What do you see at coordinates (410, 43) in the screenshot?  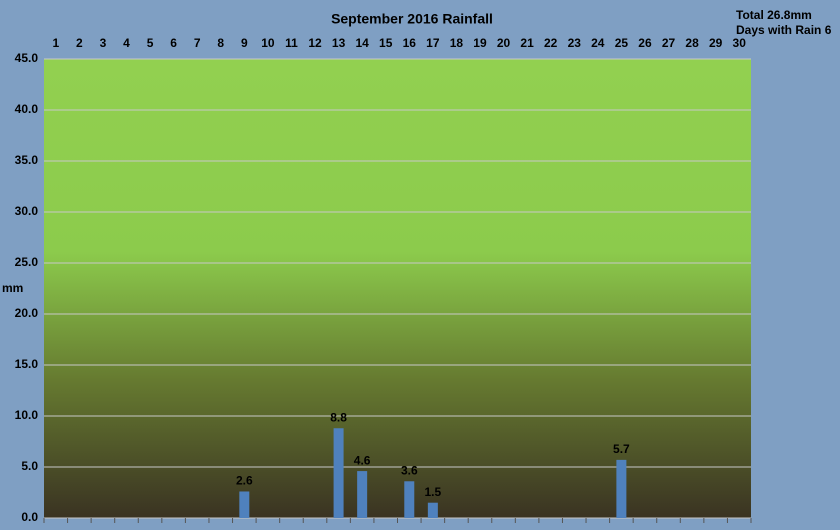 I see `x-tick-label: 16` at bounding box center [410, 43].